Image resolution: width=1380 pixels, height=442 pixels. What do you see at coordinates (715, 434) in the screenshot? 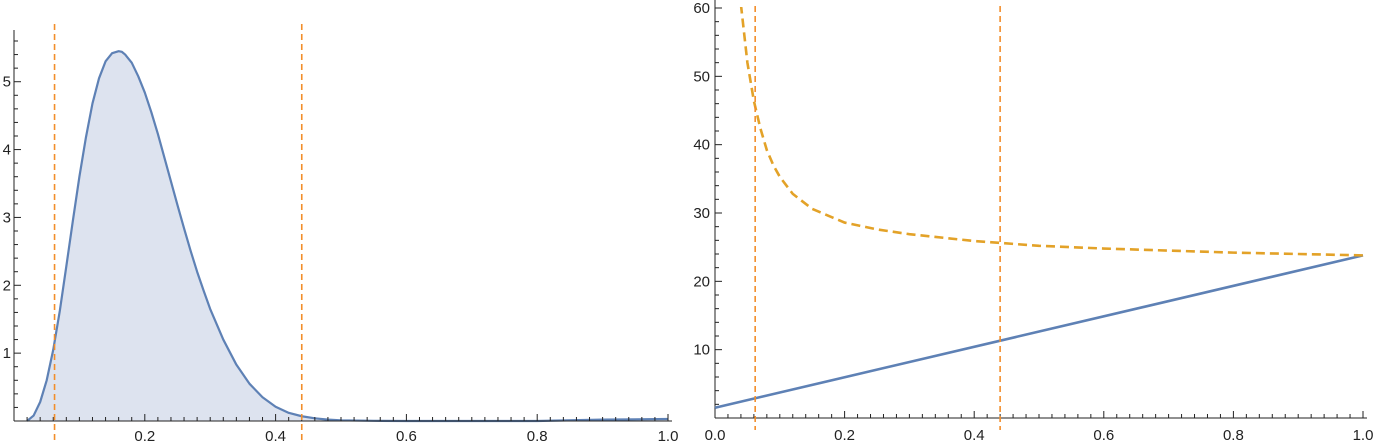
I see `x-tick-label: 0.0` at bounding box center [715, 434].